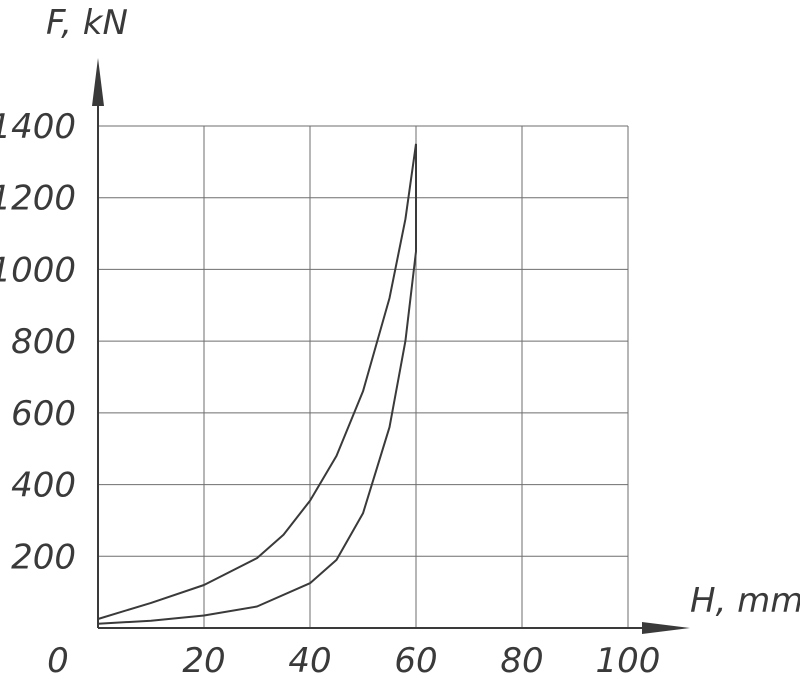 This screenshot has height=686, width=800. I want to click on y-tick-label-200: 200, so click(43, 557).